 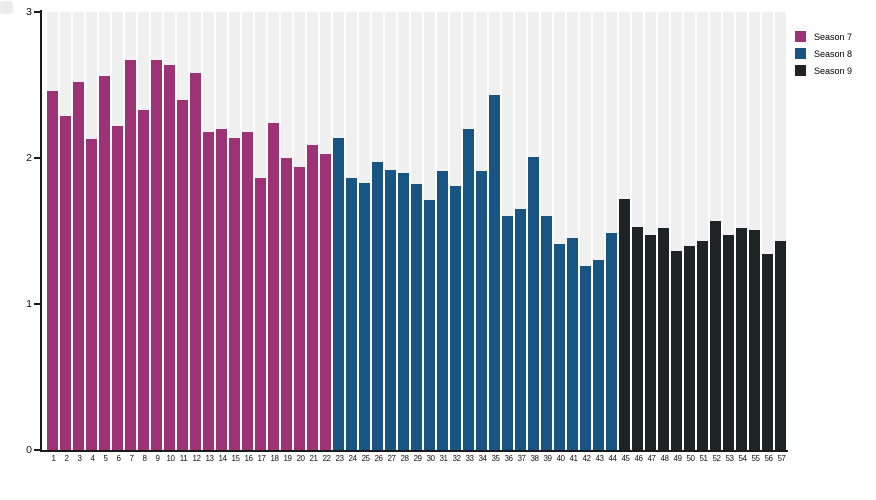 What do you see at coordinates (313, 458) in the screenshot?
I see `x-axis-tick-label: 21` at bounding box center [313, 458].